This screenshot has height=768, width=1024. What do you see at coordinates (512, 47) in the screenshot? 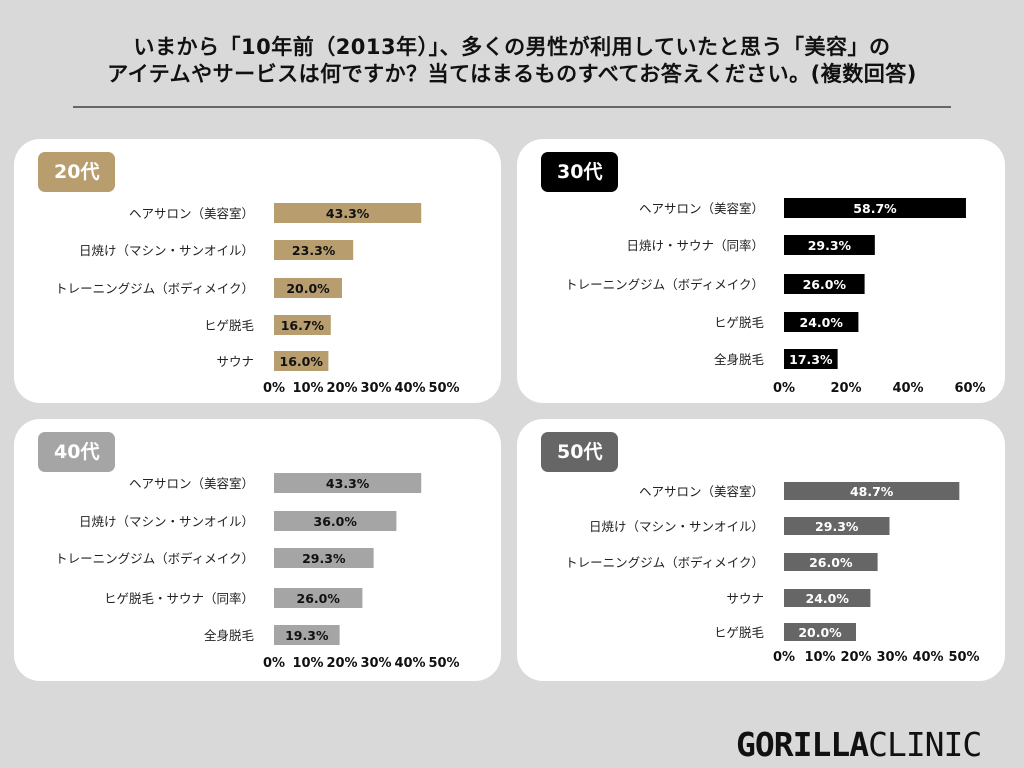
I see `title-line-1: いまから「10年前（2013年）」、多くの男性が利用していたと思う「美容」の` at bounding box center [512, 47].